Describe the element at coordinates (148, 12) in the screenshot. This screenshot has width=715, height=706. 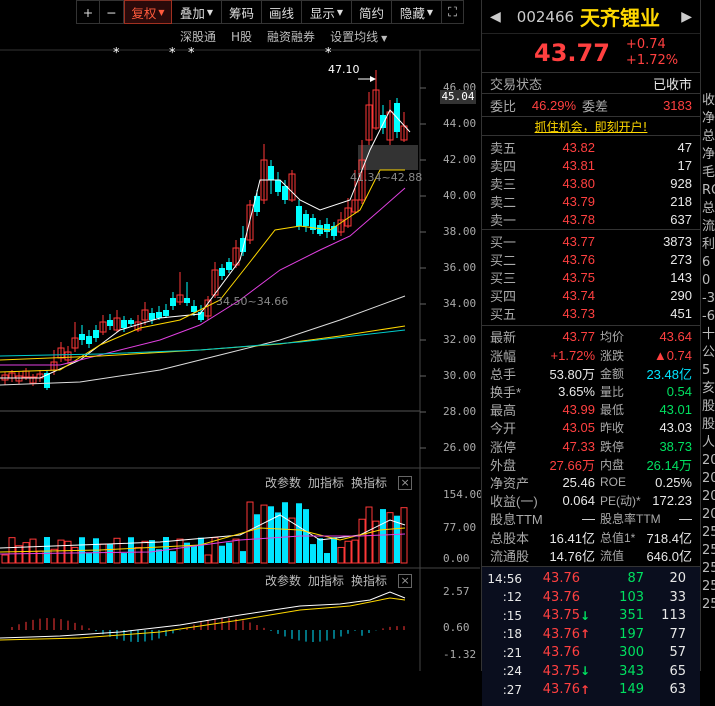
I see `adjust-button: 复权 ▼` at that location.